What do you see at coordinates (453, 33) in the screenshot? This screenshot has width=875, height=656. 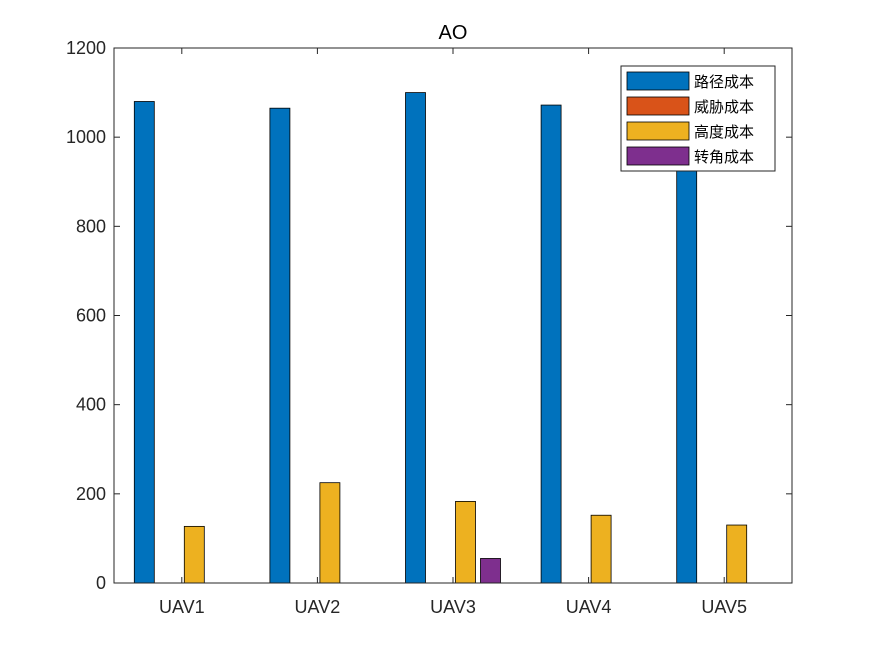 I see `chart-title: AO` at bounding box center [453, 33].